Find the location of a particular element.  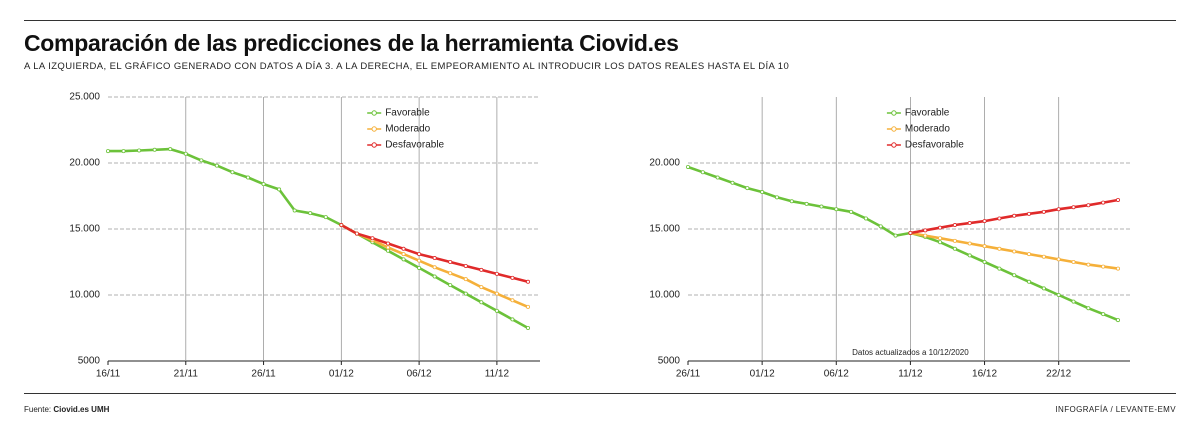

source: Fuente: Ciovid.es UMH is located at coordinates (66, 409).